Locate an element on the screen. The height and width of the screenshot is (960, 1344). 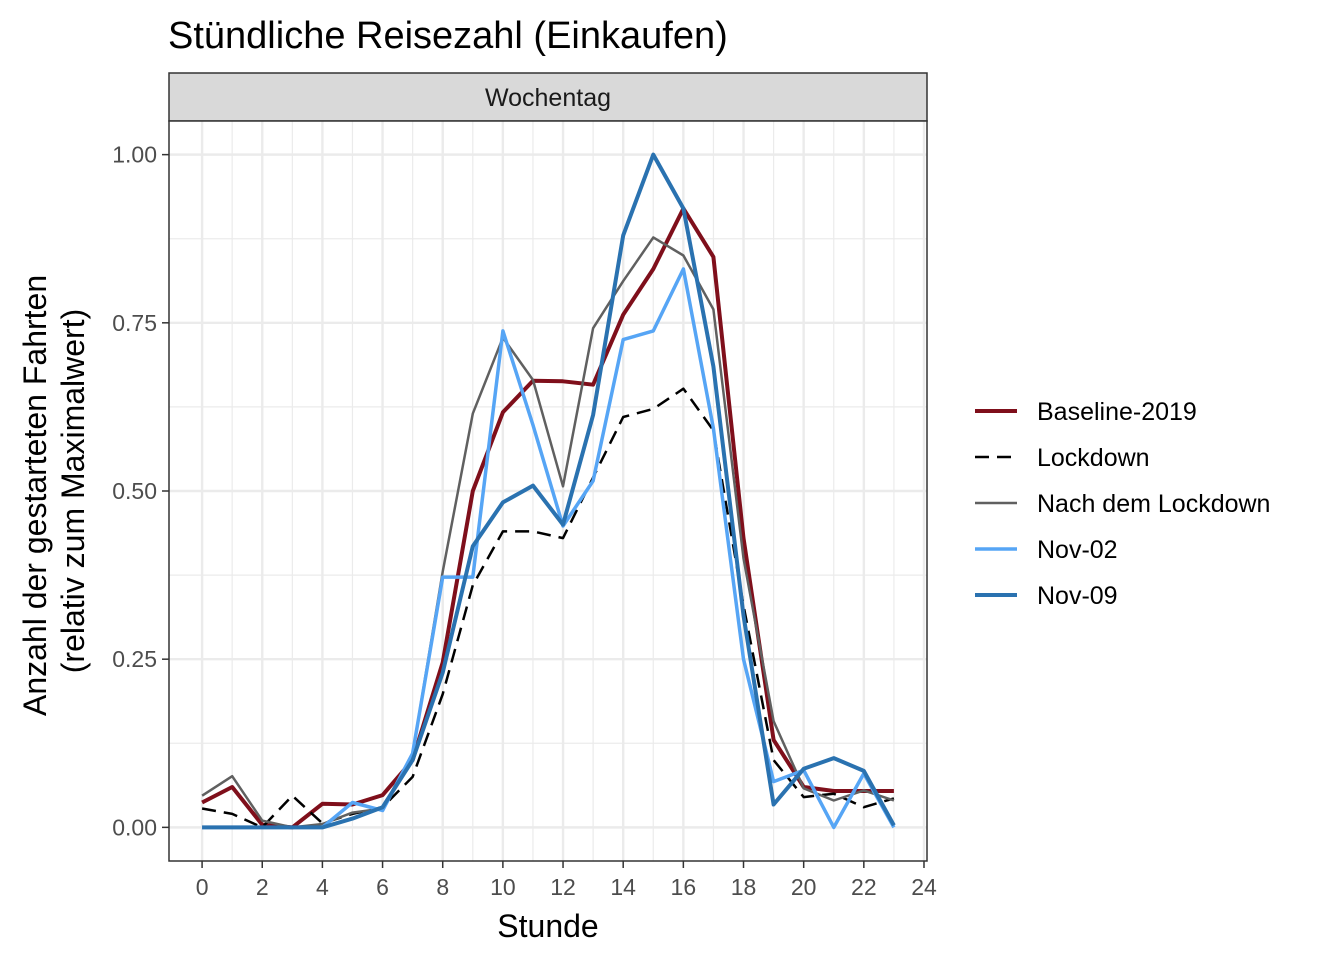
chart-title: Stündliche Reisezahl (Einkaufen) is located at coordinates (448, 36).